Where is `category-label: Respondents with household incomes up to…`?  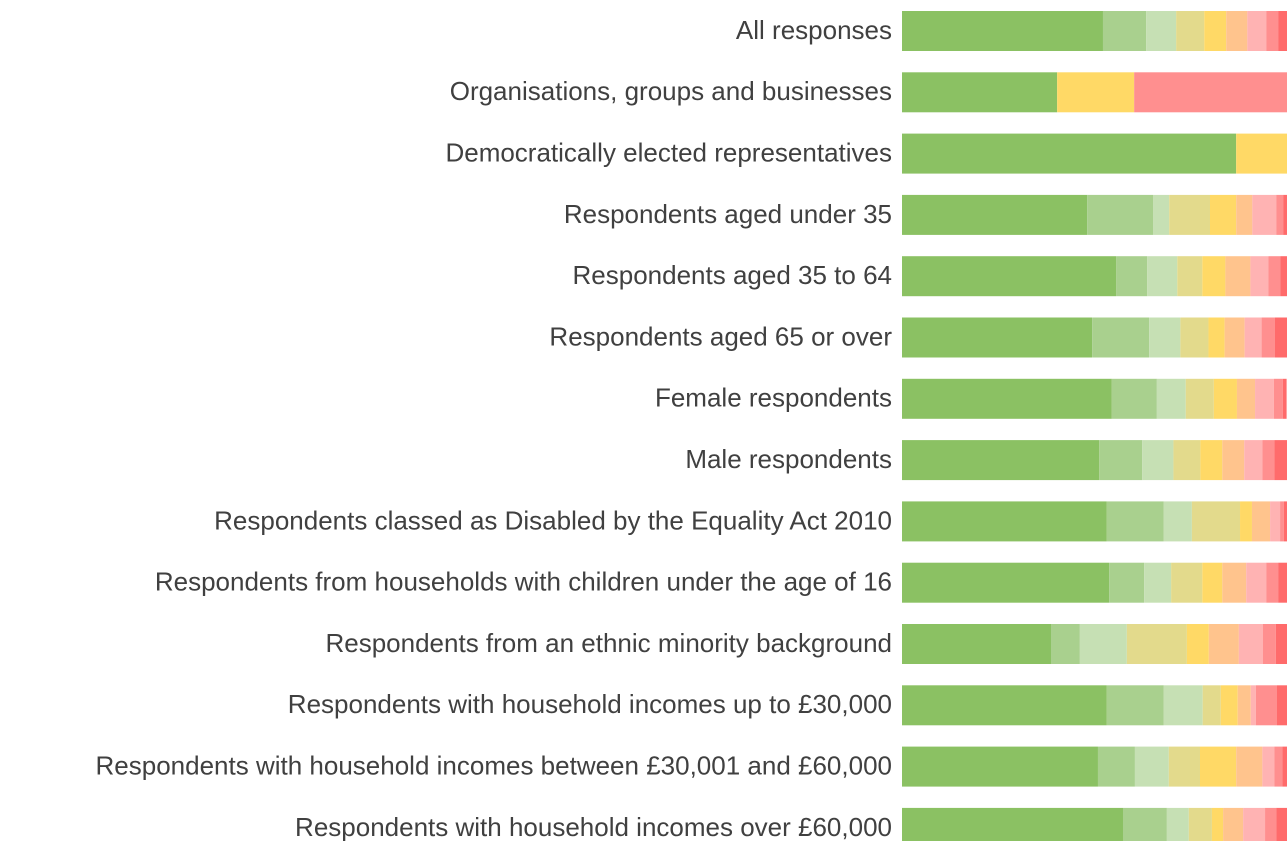 category-label: Respondents with household incomes up to… is located at coordinates (590, 704).